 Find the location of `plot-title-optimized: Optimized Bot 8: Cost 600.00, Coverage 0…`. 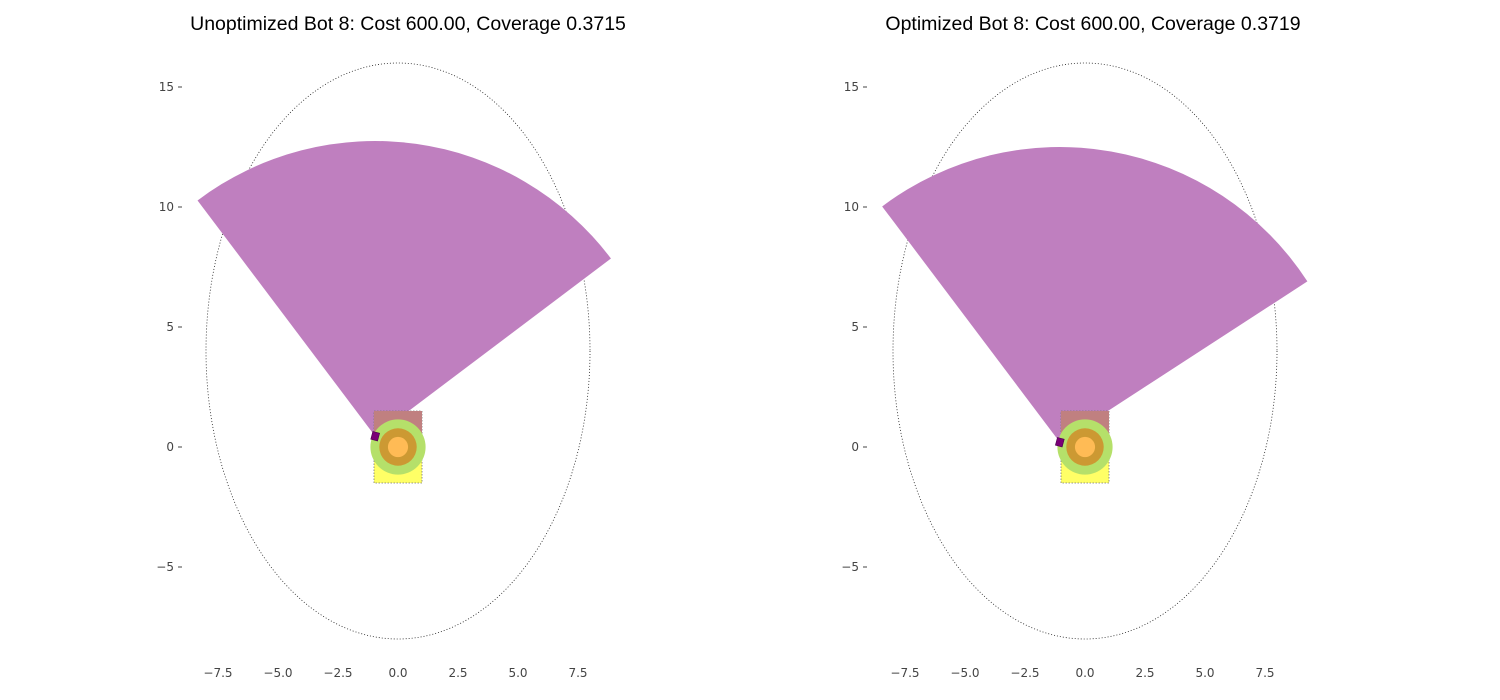

plot-title-optimized: Optimized Bot 8: Cost 600.00, Coverage 0… is located at coordinates (1092, 24).